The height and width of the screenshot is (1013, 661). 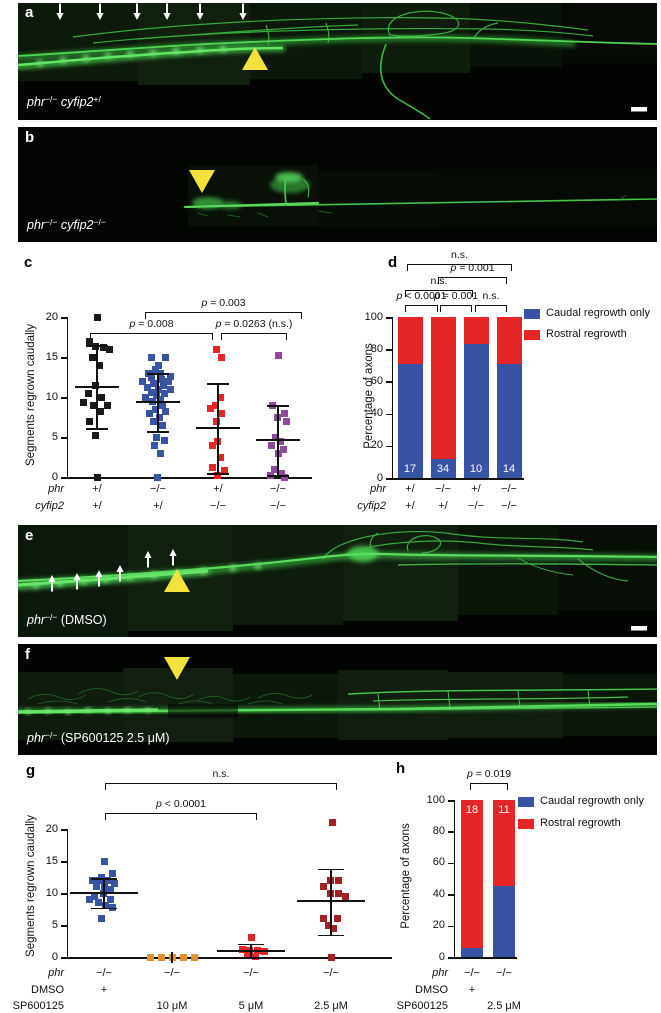 What do you see at coordinates (27, 654) in the screenshot?
I see `panel-letter-f: f` at bounding box center [27, 654].